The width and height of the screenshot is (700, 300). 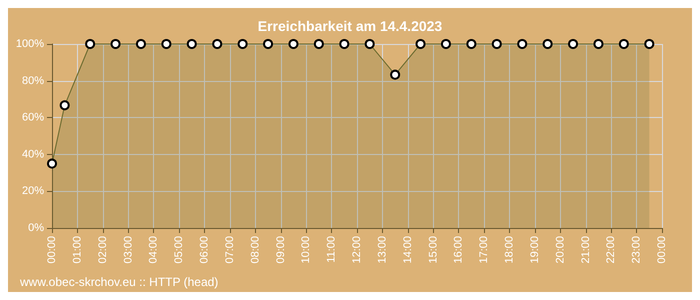 I want to click on x-tick-label: 14:00, so click(x=408, y=250).